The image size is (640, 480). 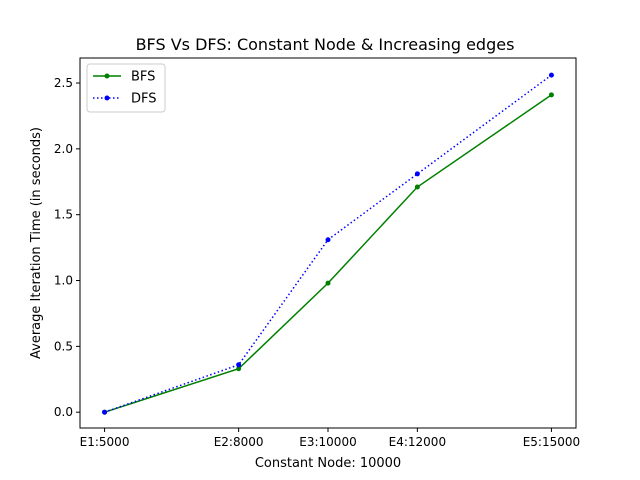 What do you see at coordinates (105, 442) in the screenshot?
I see `x-tick-label: E1:5000` at bounding box center [105, 442].